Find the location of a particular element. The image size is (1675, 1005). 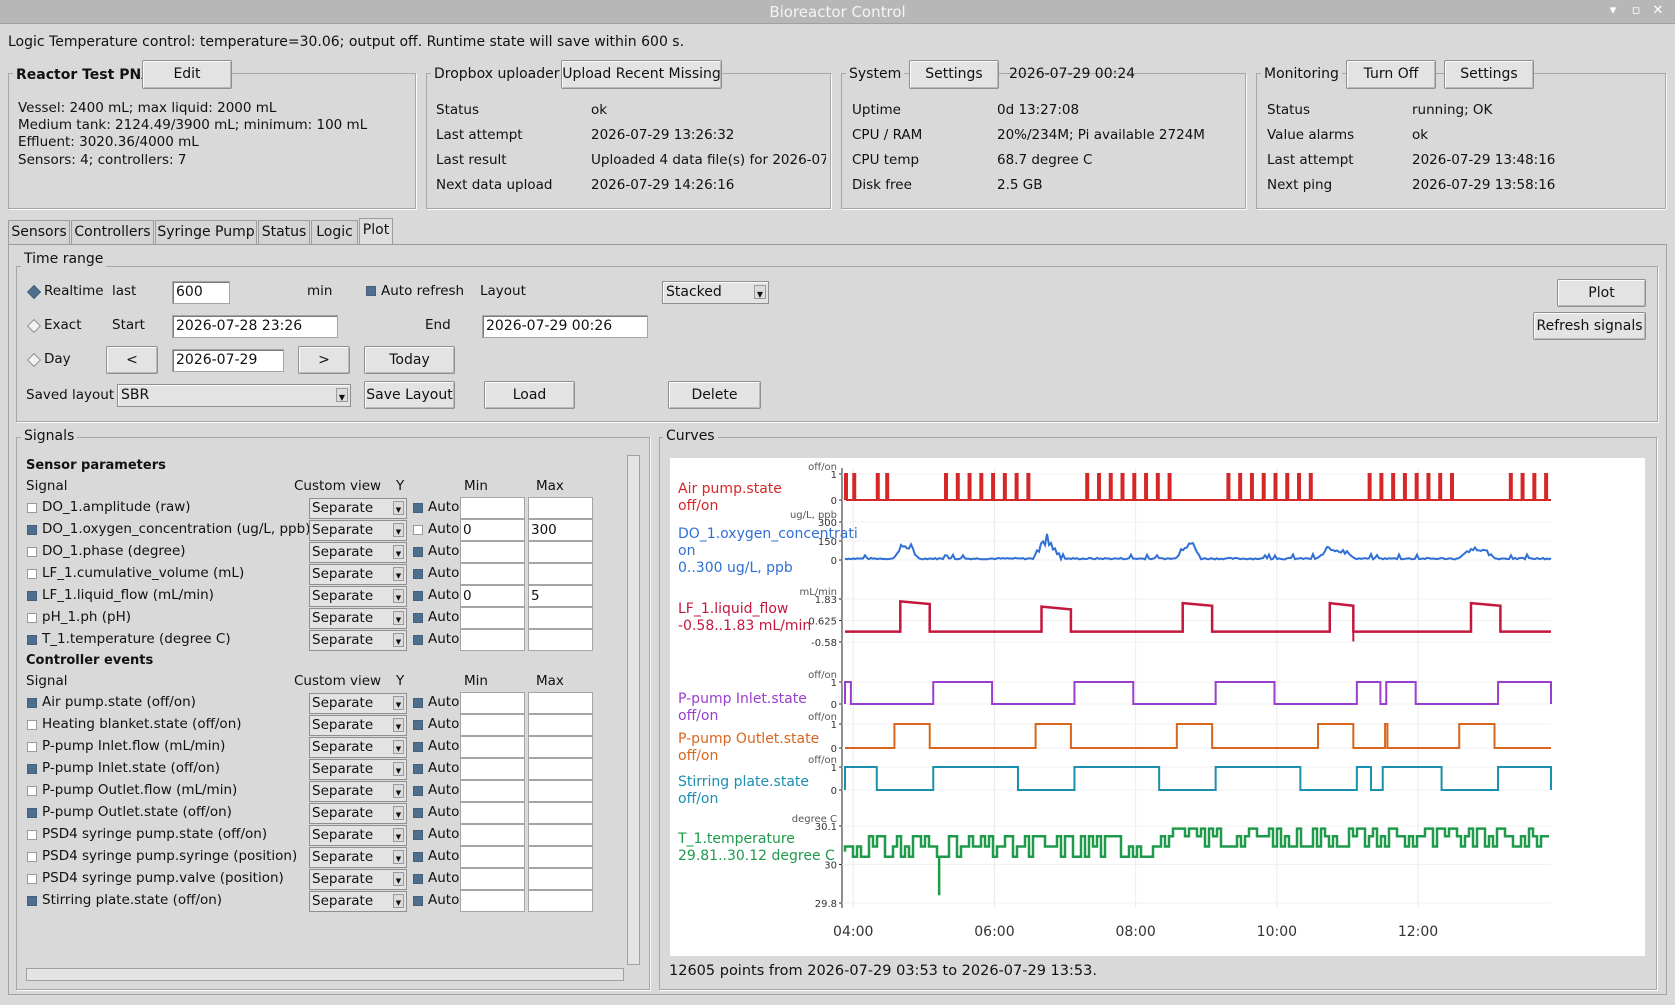

tab-syringe-pump: Syringe Pump is located at coordinates (206, 232).